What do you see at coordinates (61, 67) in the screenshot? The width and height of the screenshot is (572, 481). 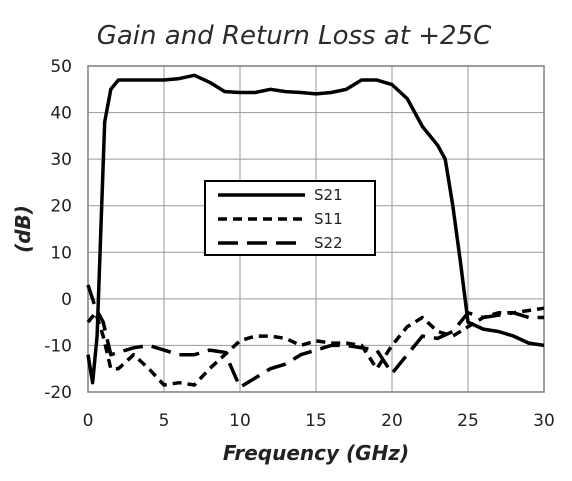 I see `y-tick-label: 50` at bounding box center [61, 67].